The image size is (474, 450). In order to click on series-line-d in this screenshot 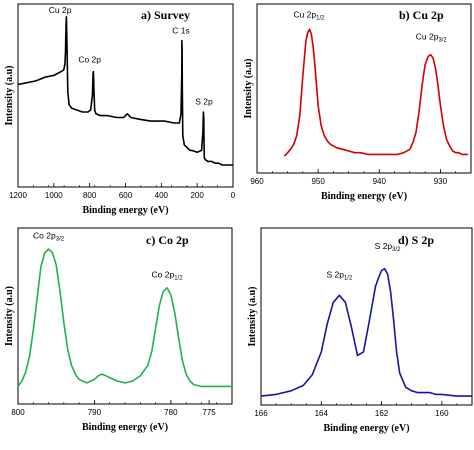, I will do `click(366, 332)`.